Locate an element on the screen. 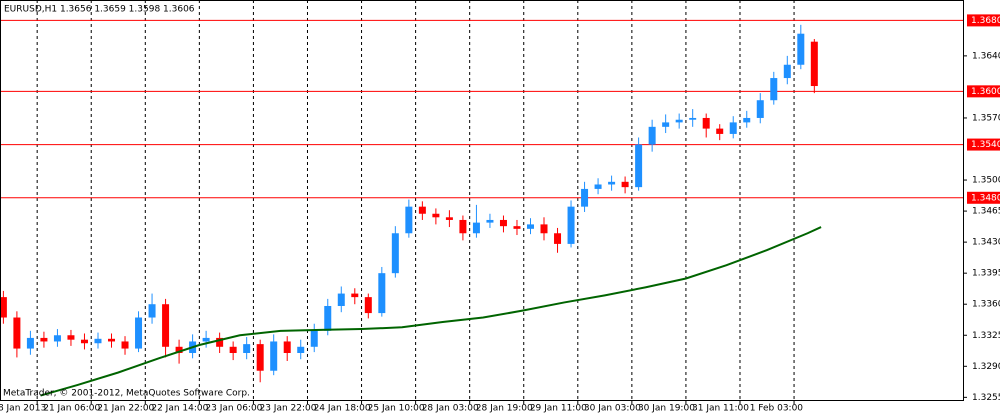  y-tick-label: 1.3465 is located at coordinates (986, 212).